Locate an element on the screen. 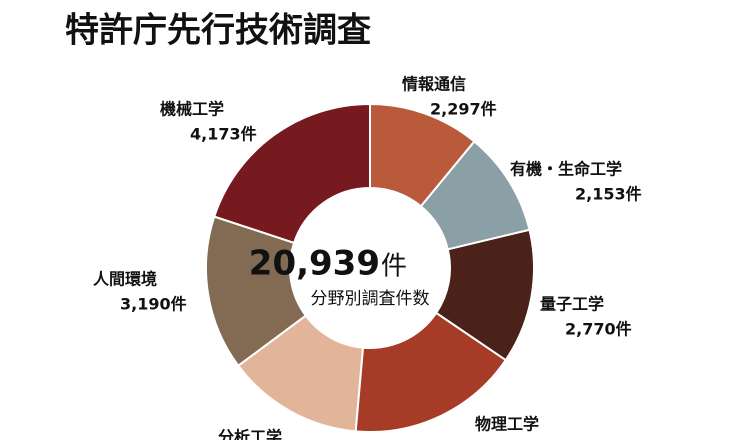  center-caption: 分野別調査件数 is located at coordinates (370, 299).